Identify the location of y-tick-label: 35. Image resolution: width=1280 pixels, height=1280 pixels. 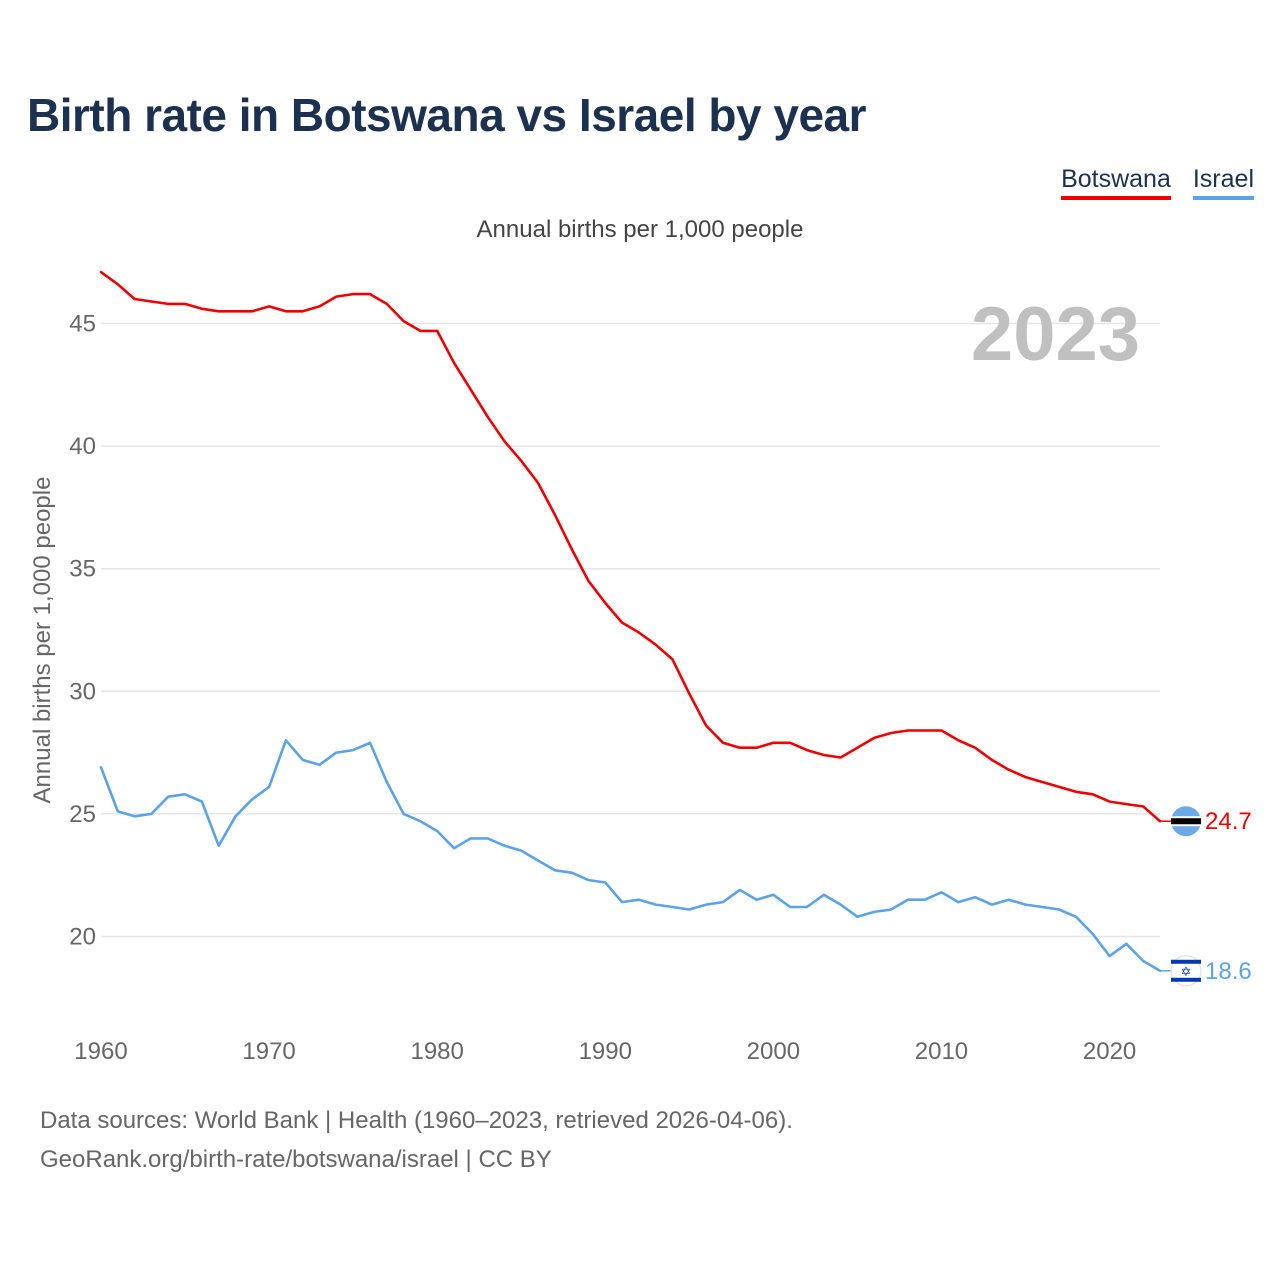
(82, 569).